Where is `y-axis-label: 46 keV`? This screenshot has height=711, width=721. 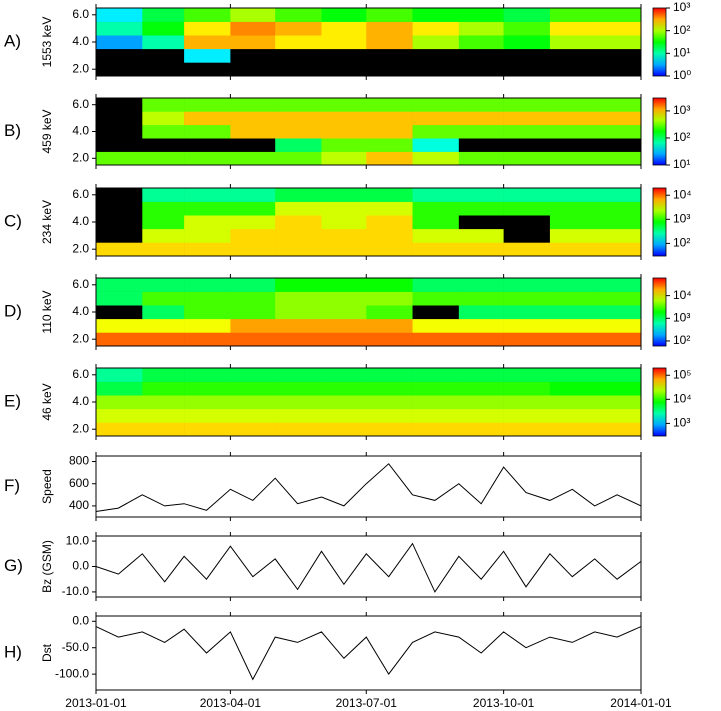
y-axis-label: 46 keV is located at coordinates (47, 401).